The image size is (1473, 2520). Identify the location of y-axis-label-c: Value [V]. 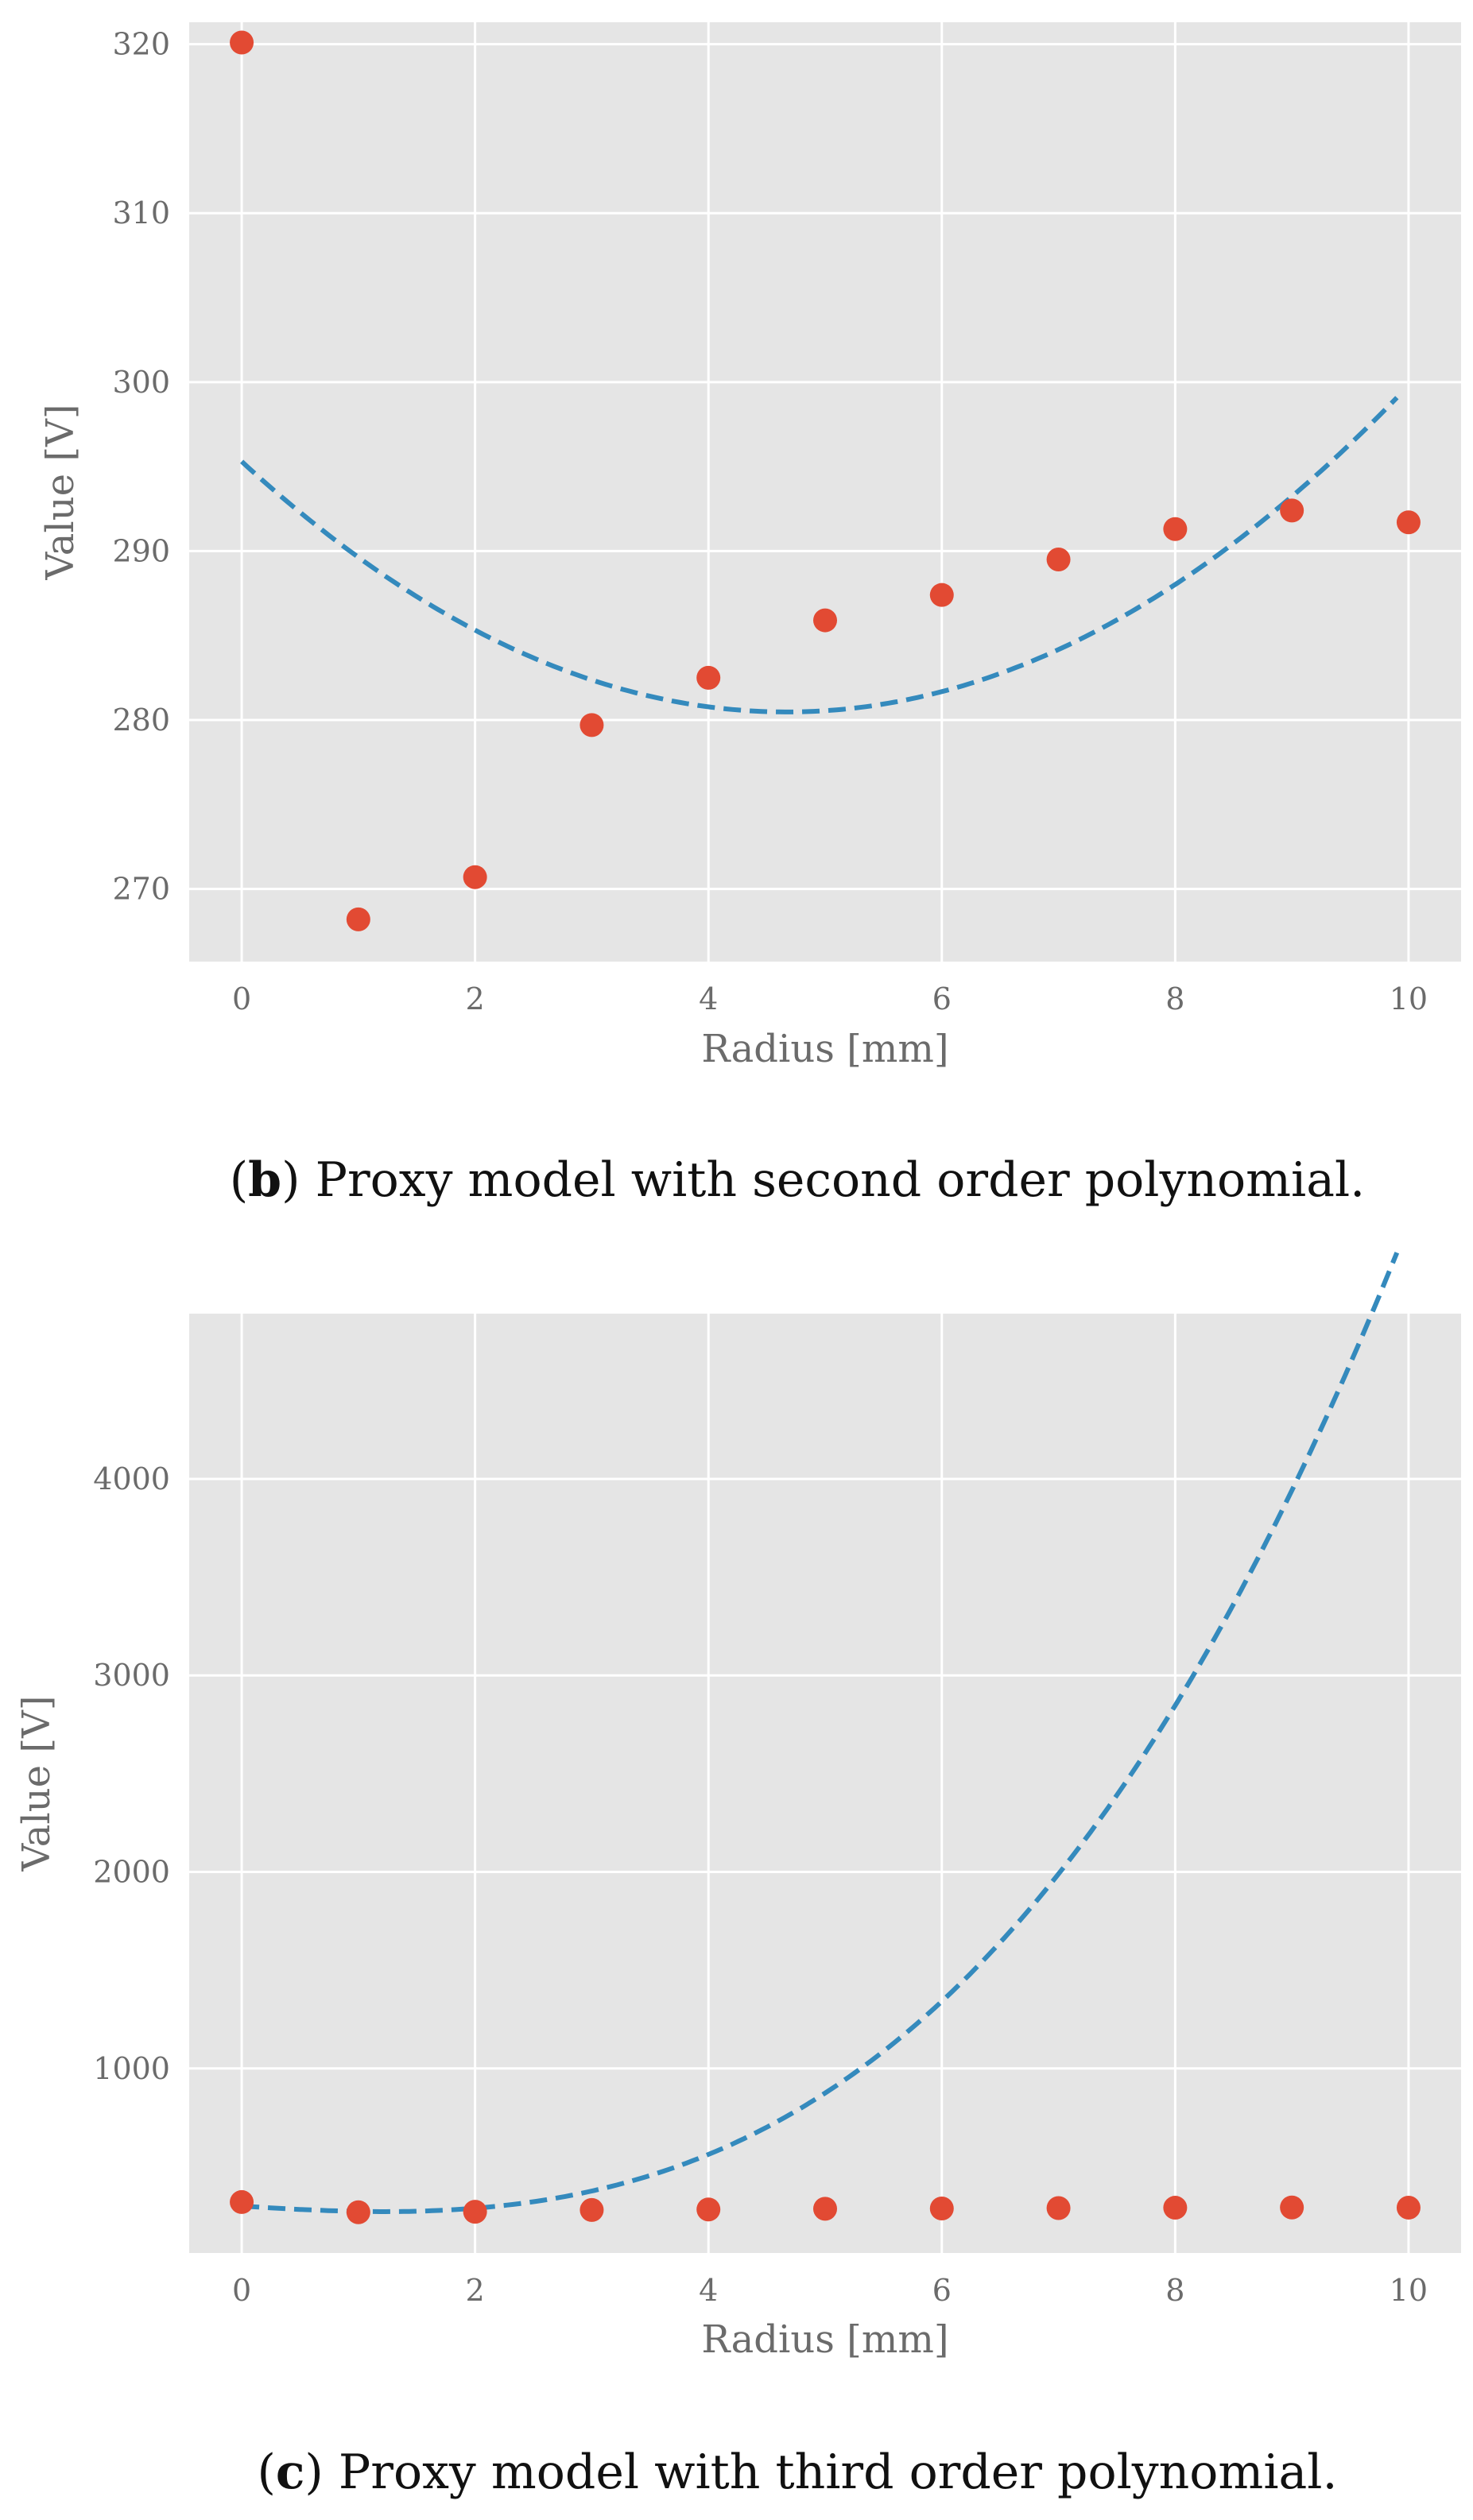
(36, 1784).